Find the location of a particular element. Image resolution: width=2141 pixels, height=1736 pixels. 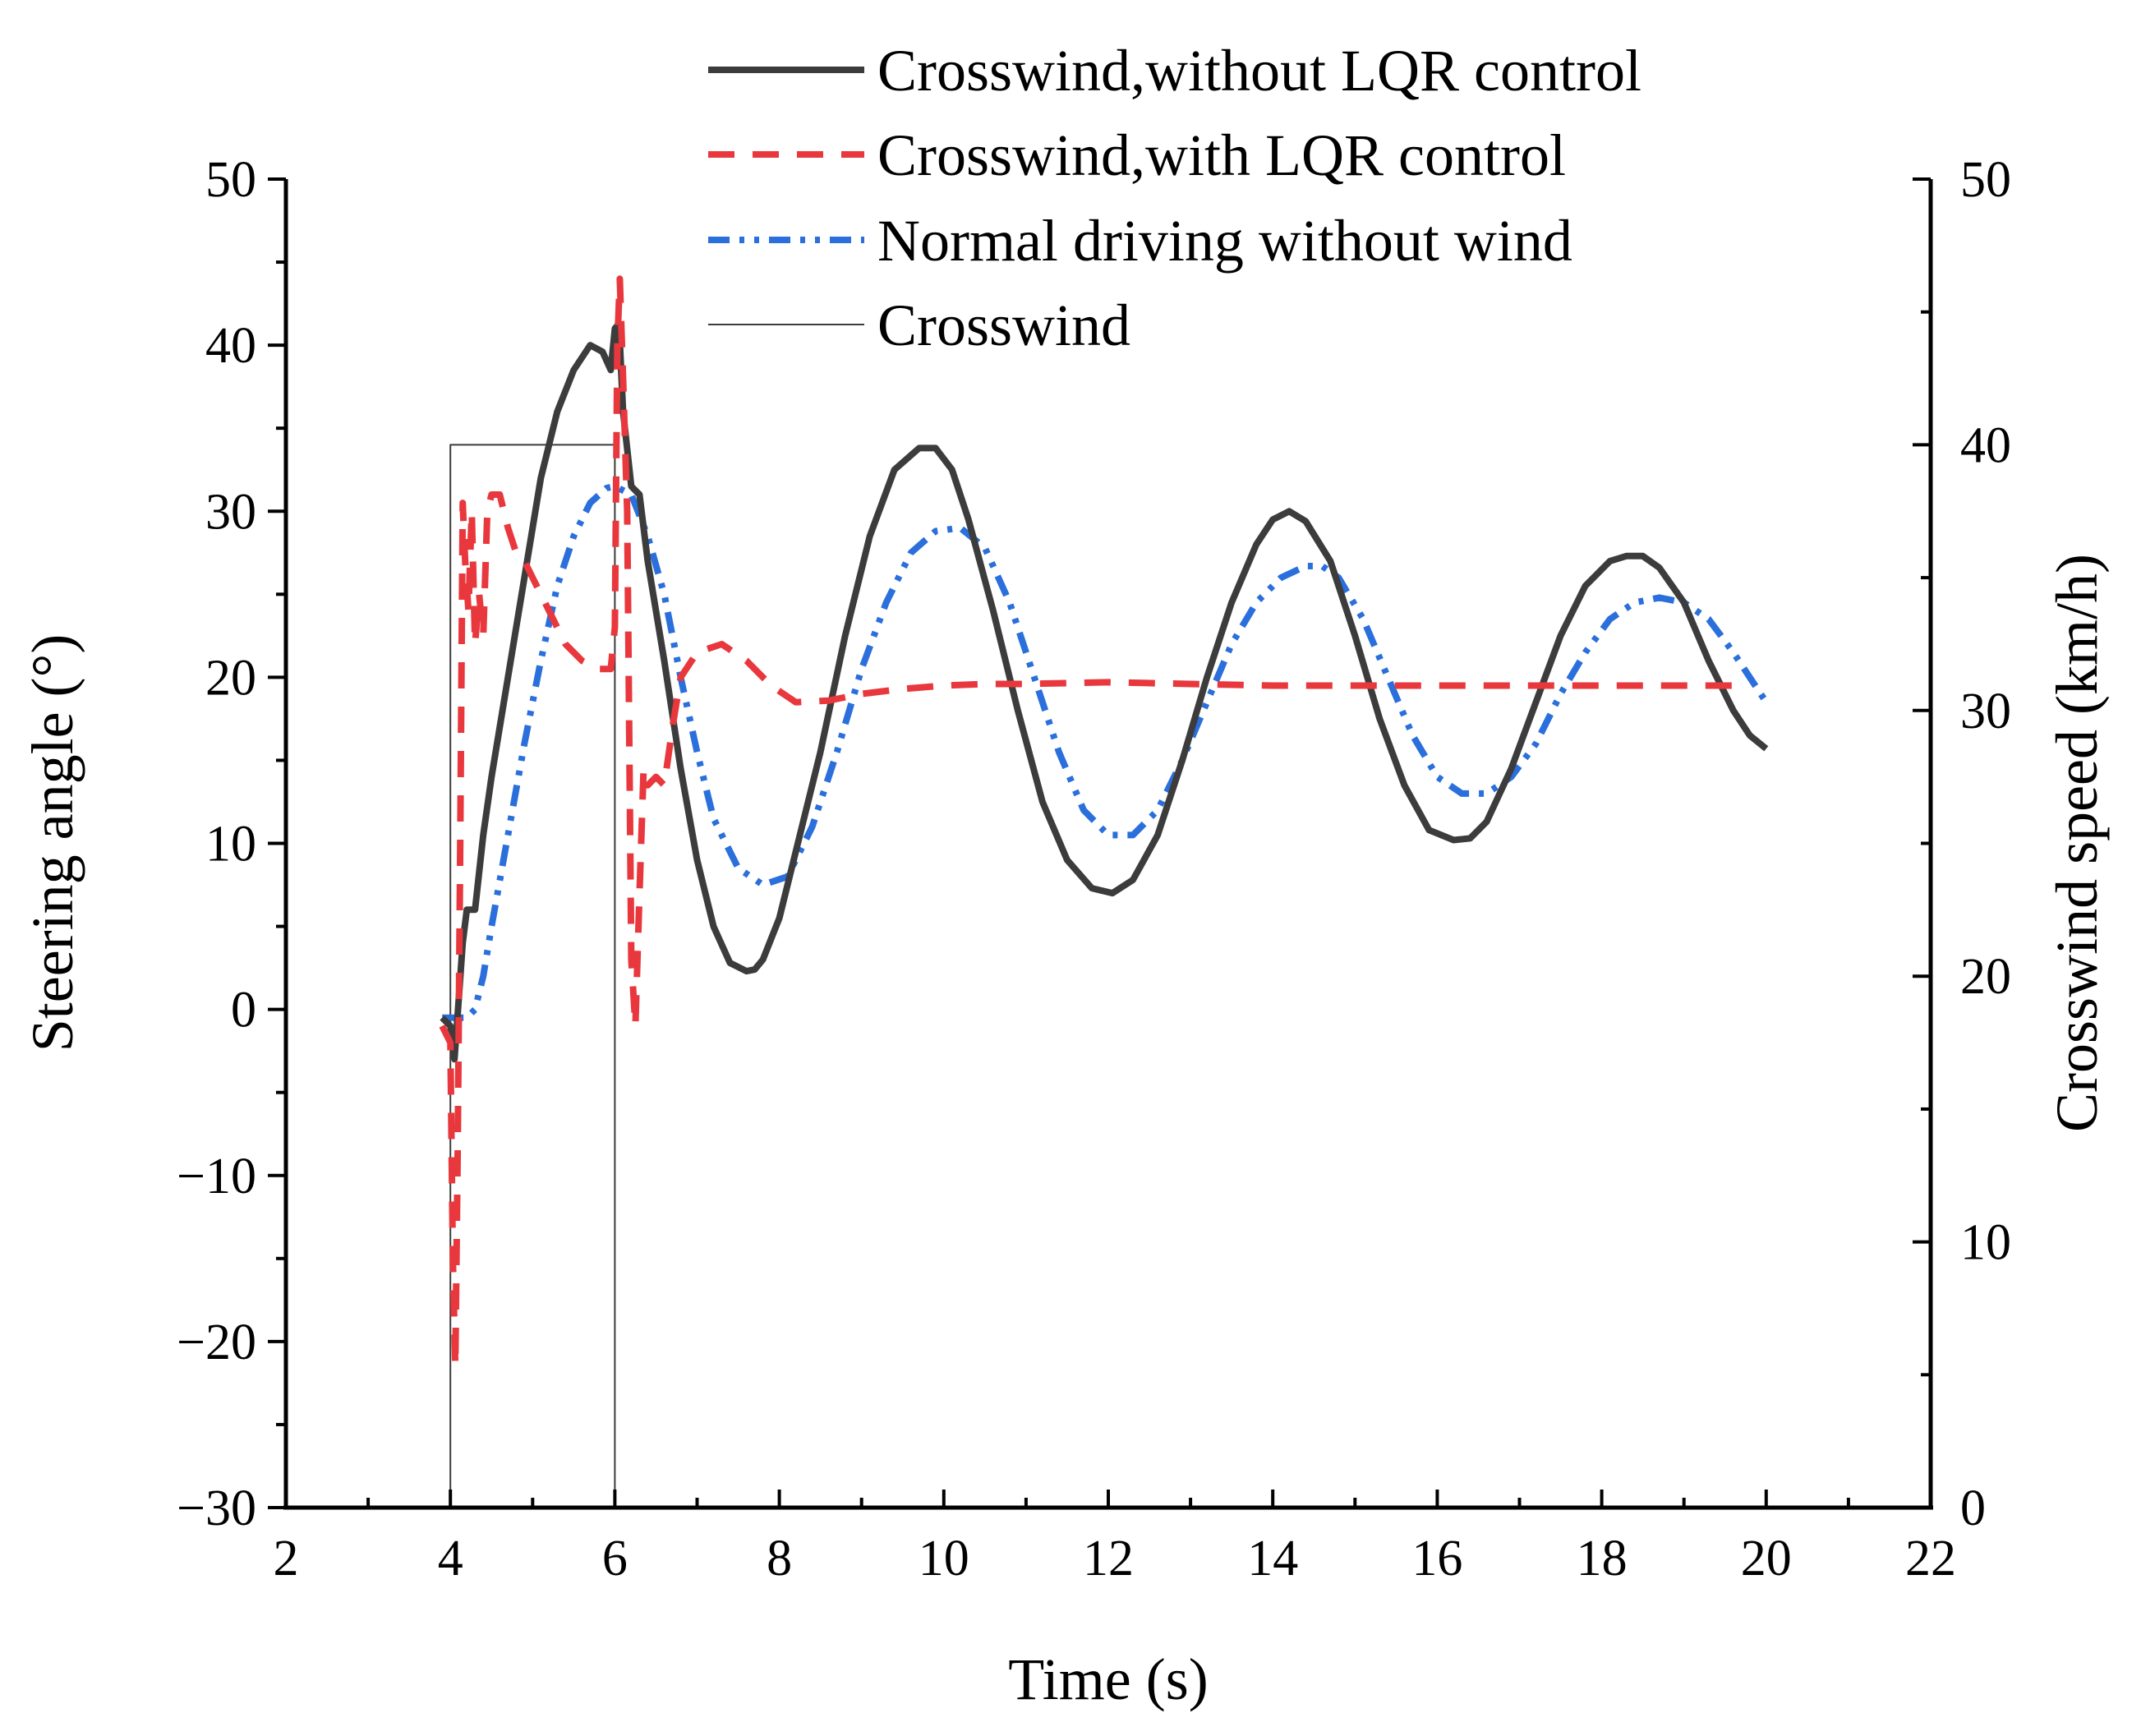

y-tick-label: 40 is located at coordinates (230, 346).